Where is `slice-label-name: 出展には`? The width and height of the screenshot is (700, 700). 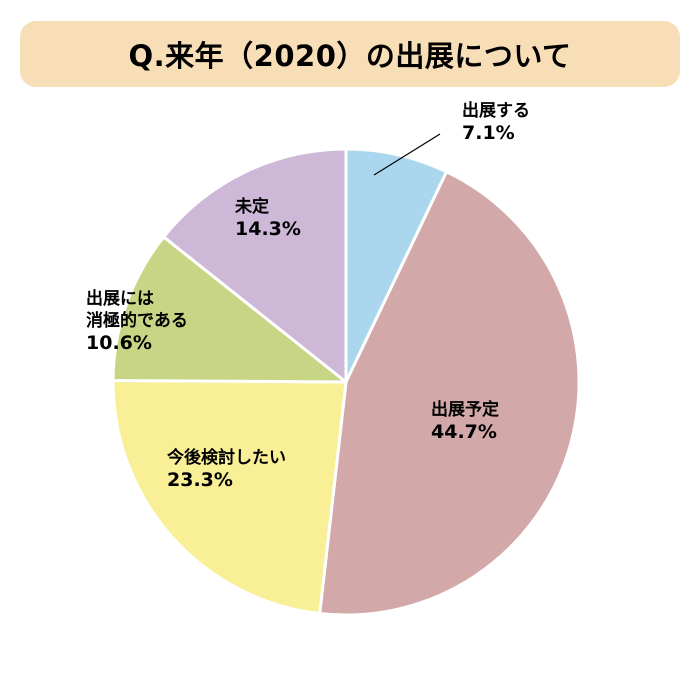
slice-label-name: 出展には is located at coordinates (120, 298).